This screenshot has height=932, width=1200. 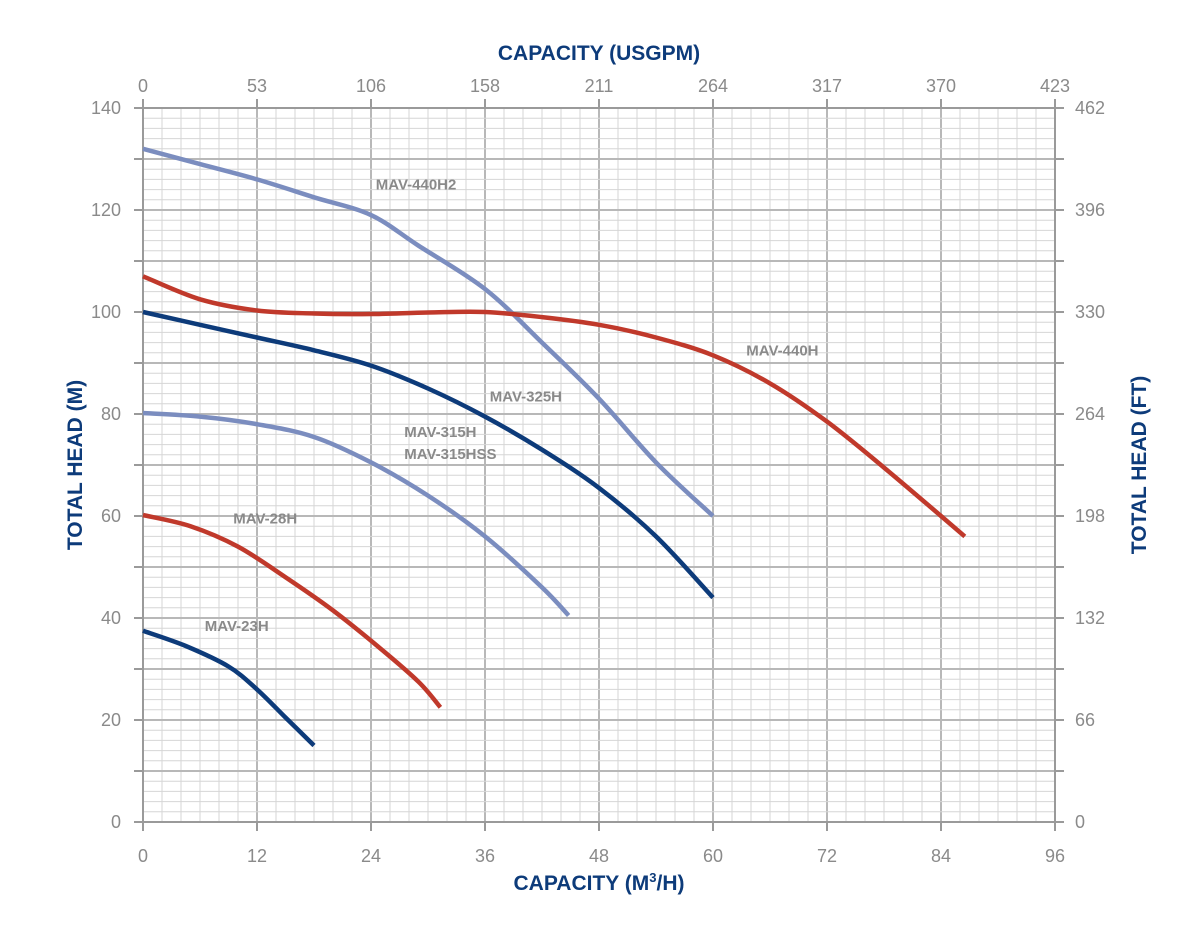 What do you see at coordinates (292, 610) in the screenshot?
I see `series-line-mav-28h` at bounding box center [292, 610].